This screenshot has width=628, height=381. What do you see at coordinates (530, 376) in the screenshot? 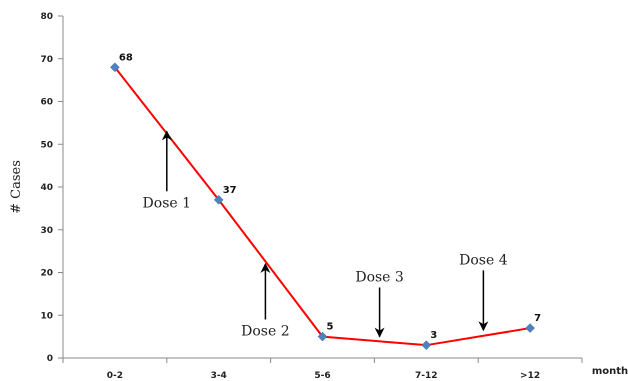
I see `x-tick-label: >12` at bounding box center [530, 376].